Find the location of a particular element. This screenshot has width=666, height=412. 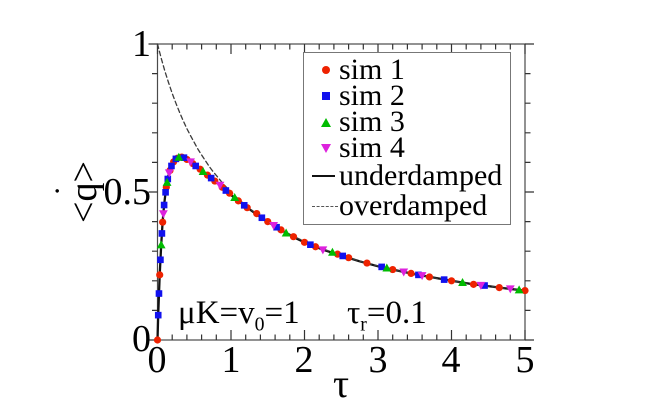

angle-bracket-left: < is located at coordinates (84, 212).